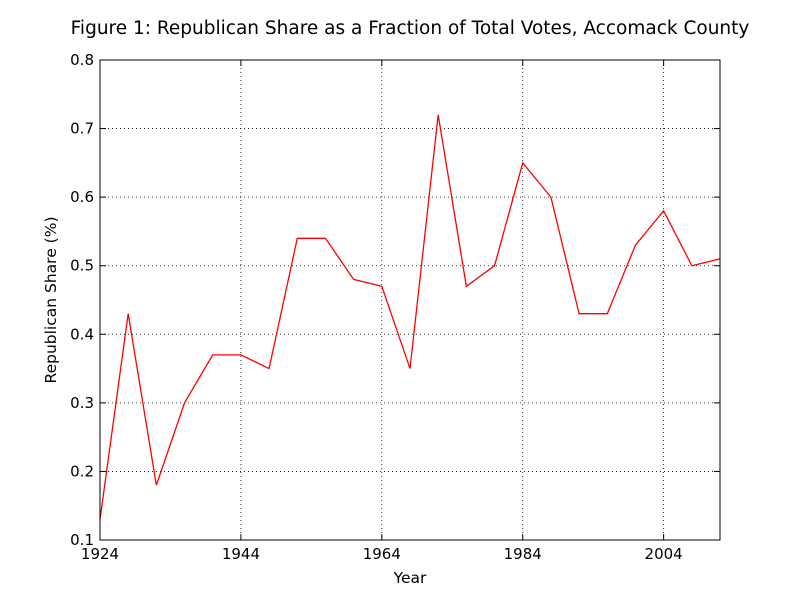 The image size is (800, 600). I want to click on y-tick-label: 0.6, so click(82, 197).